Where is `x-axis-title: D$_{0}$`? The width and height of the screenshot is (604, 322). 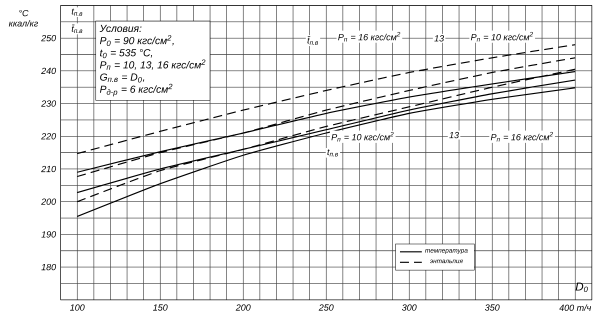 x-axis-title: D$_{0}$ is located at coordinates (582, 287).